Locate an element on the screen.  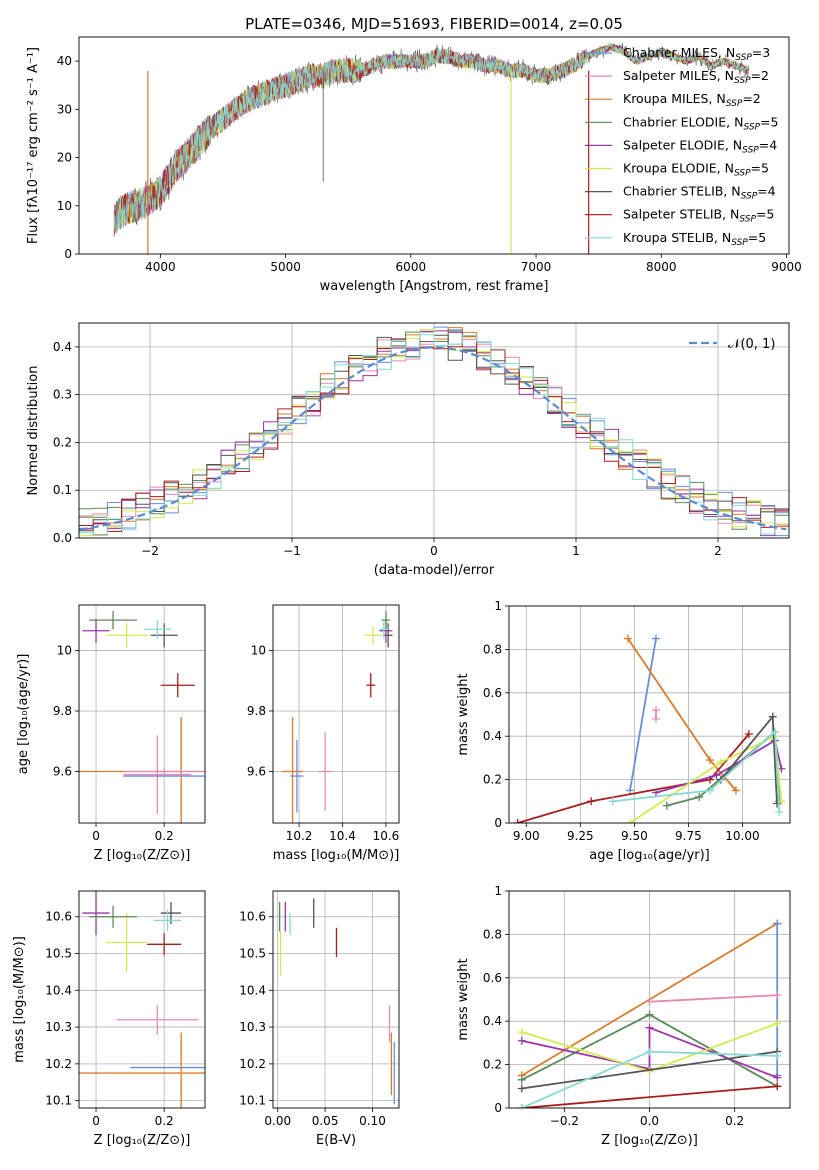
x-tick-label: 9.00 is located at coordinates (526, 836).